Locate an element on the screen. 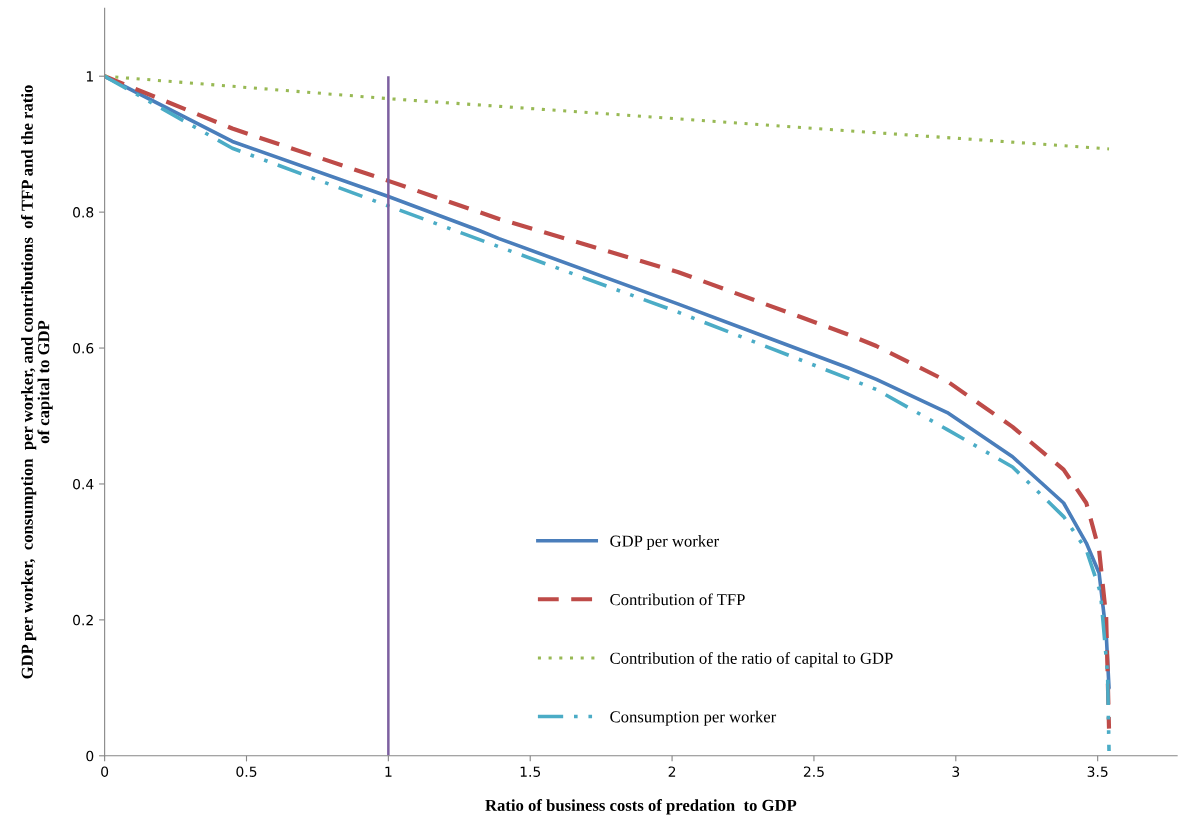 The image size is (1189, 826). x-tick-label: 1 is located at coordinates (388, 771).